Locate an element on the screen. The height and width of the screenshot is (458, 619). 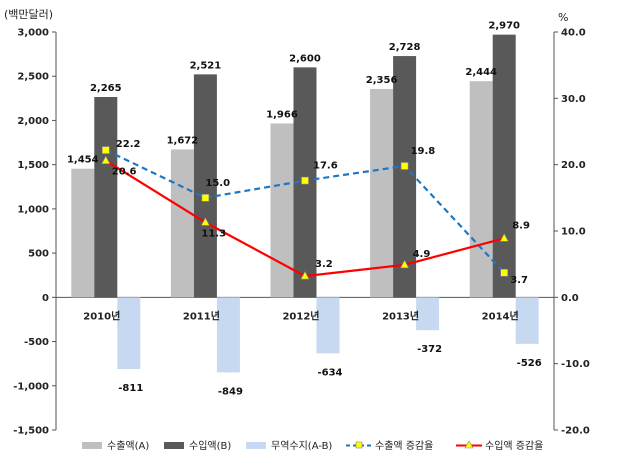
y-right-tick-label: 40.0 is located at coordinates (573, 33).